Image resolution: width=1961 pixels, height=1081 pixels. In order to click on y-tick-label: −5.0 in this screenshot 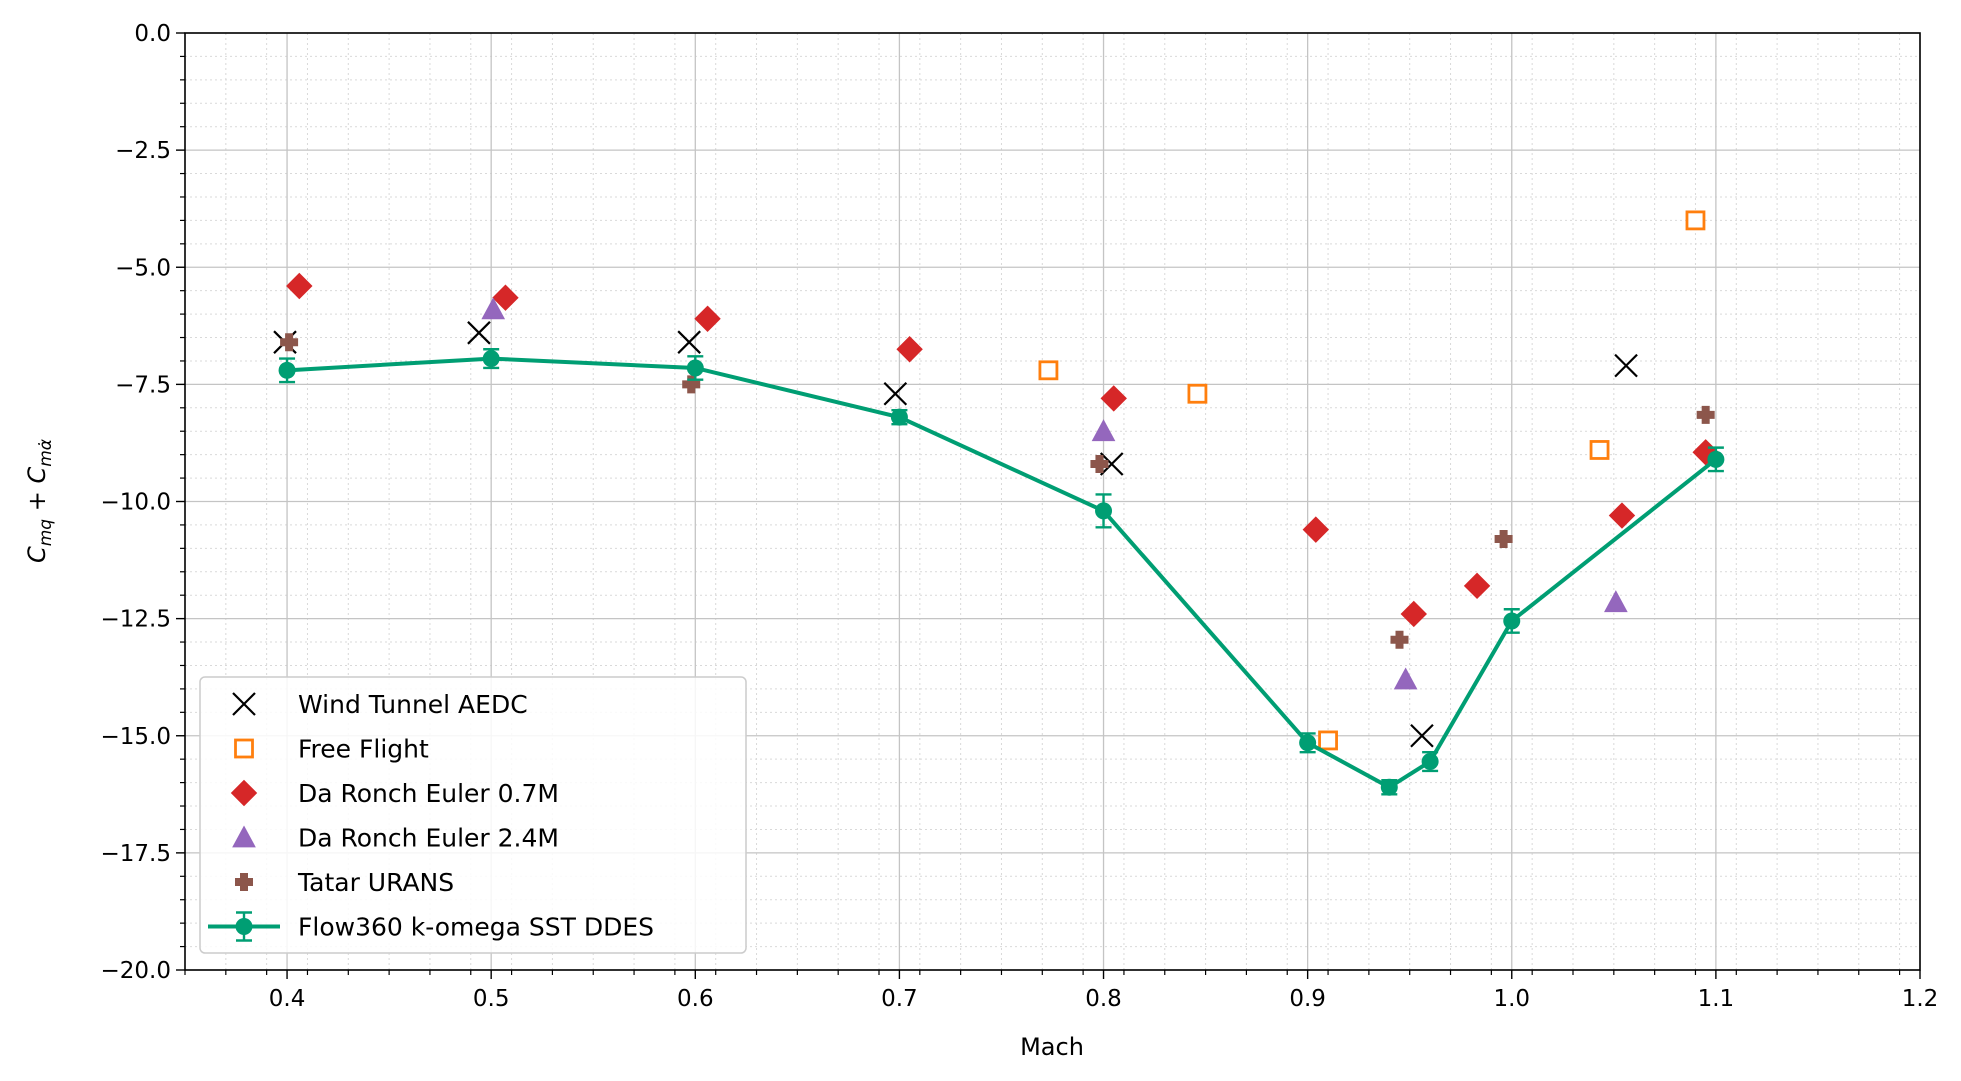, I will do `click(143, 268)`.